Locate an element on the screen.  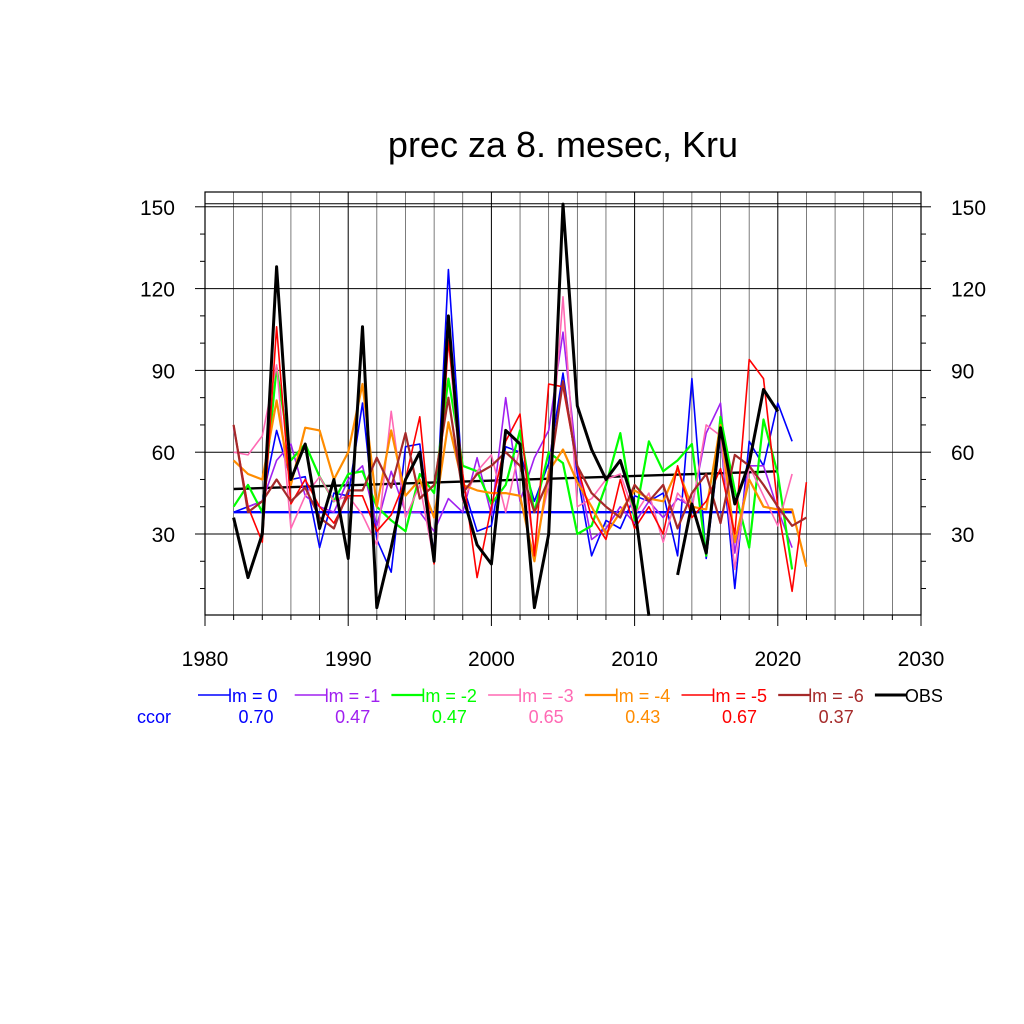
x-tick-label: 2020 is located at coordinates (777, 659).